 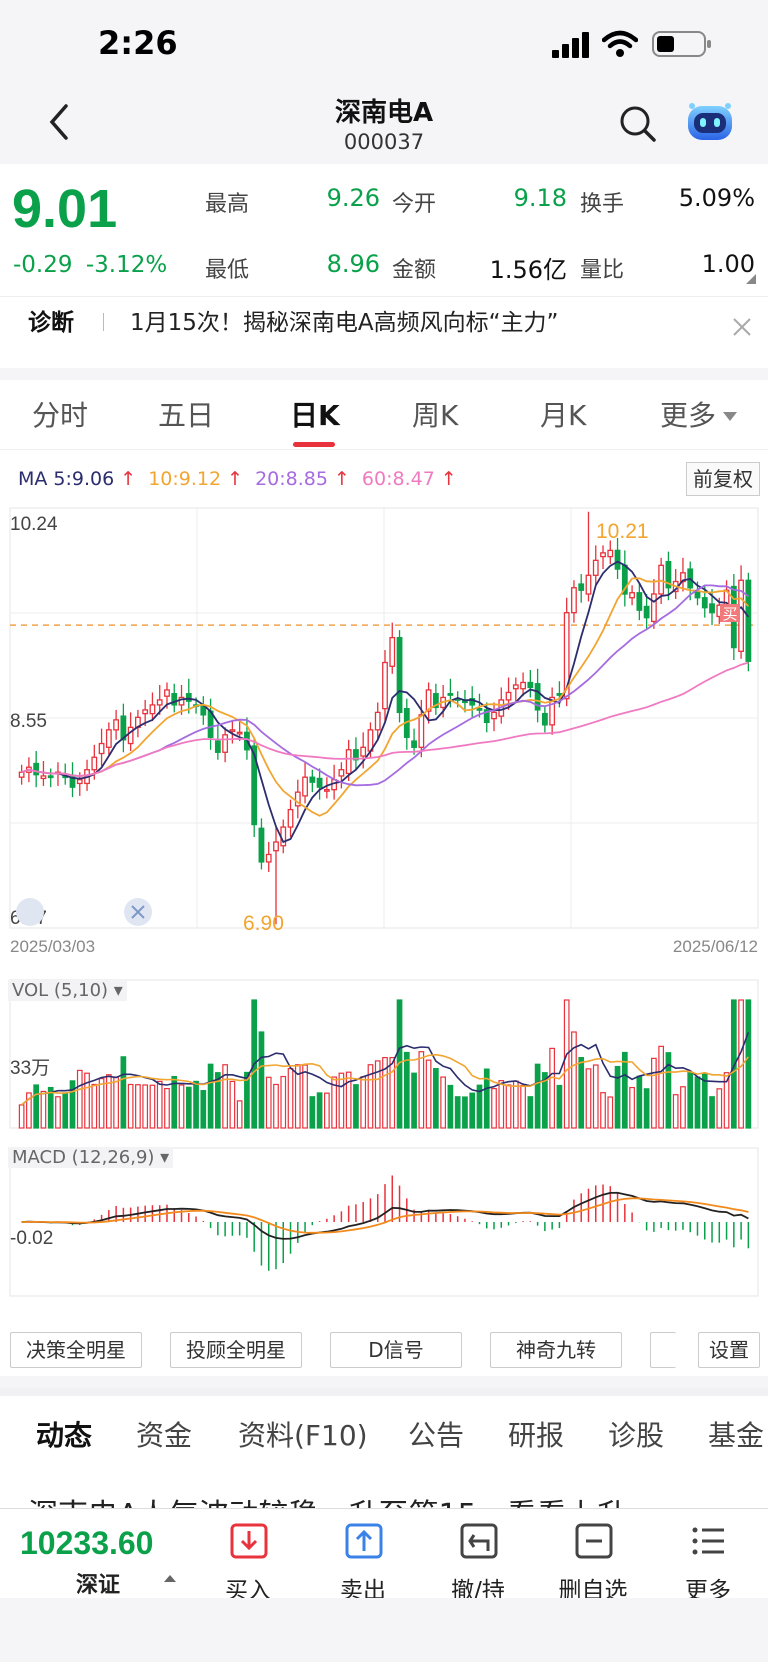 What do you see at coordinates (248, 1556) in the screenshot?
I see `buy-button: 买入` at bounding box center [248, 1556].